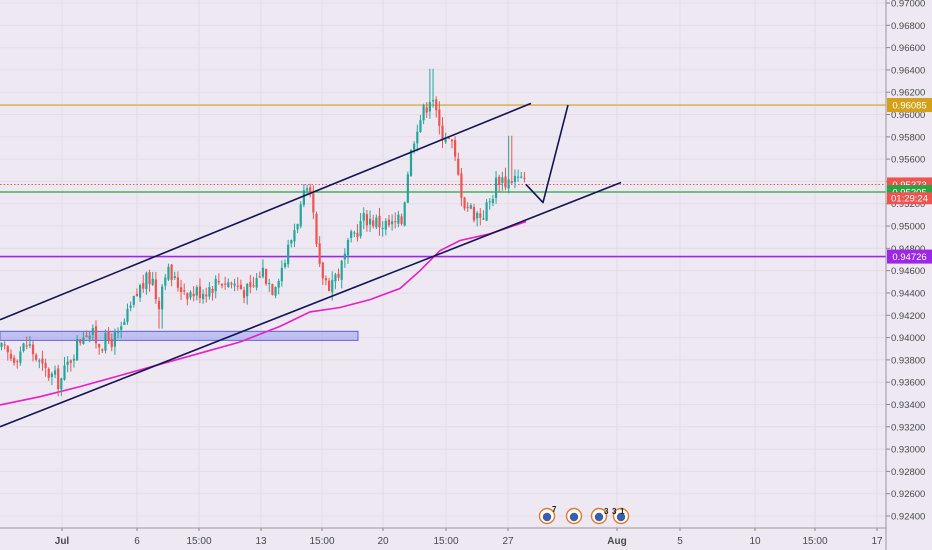 The height and width of the screenshot is (550, 932). I want to click on x-tick-label: Jul, so click(62, 541).